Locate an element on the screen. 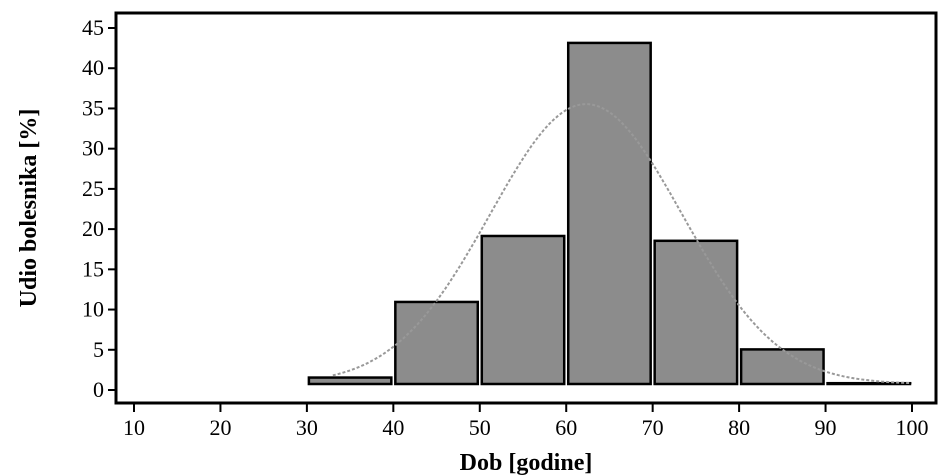 This screenshot has height=475, width=940. x-tick-label: 30 is located at coordinates (307, 427).